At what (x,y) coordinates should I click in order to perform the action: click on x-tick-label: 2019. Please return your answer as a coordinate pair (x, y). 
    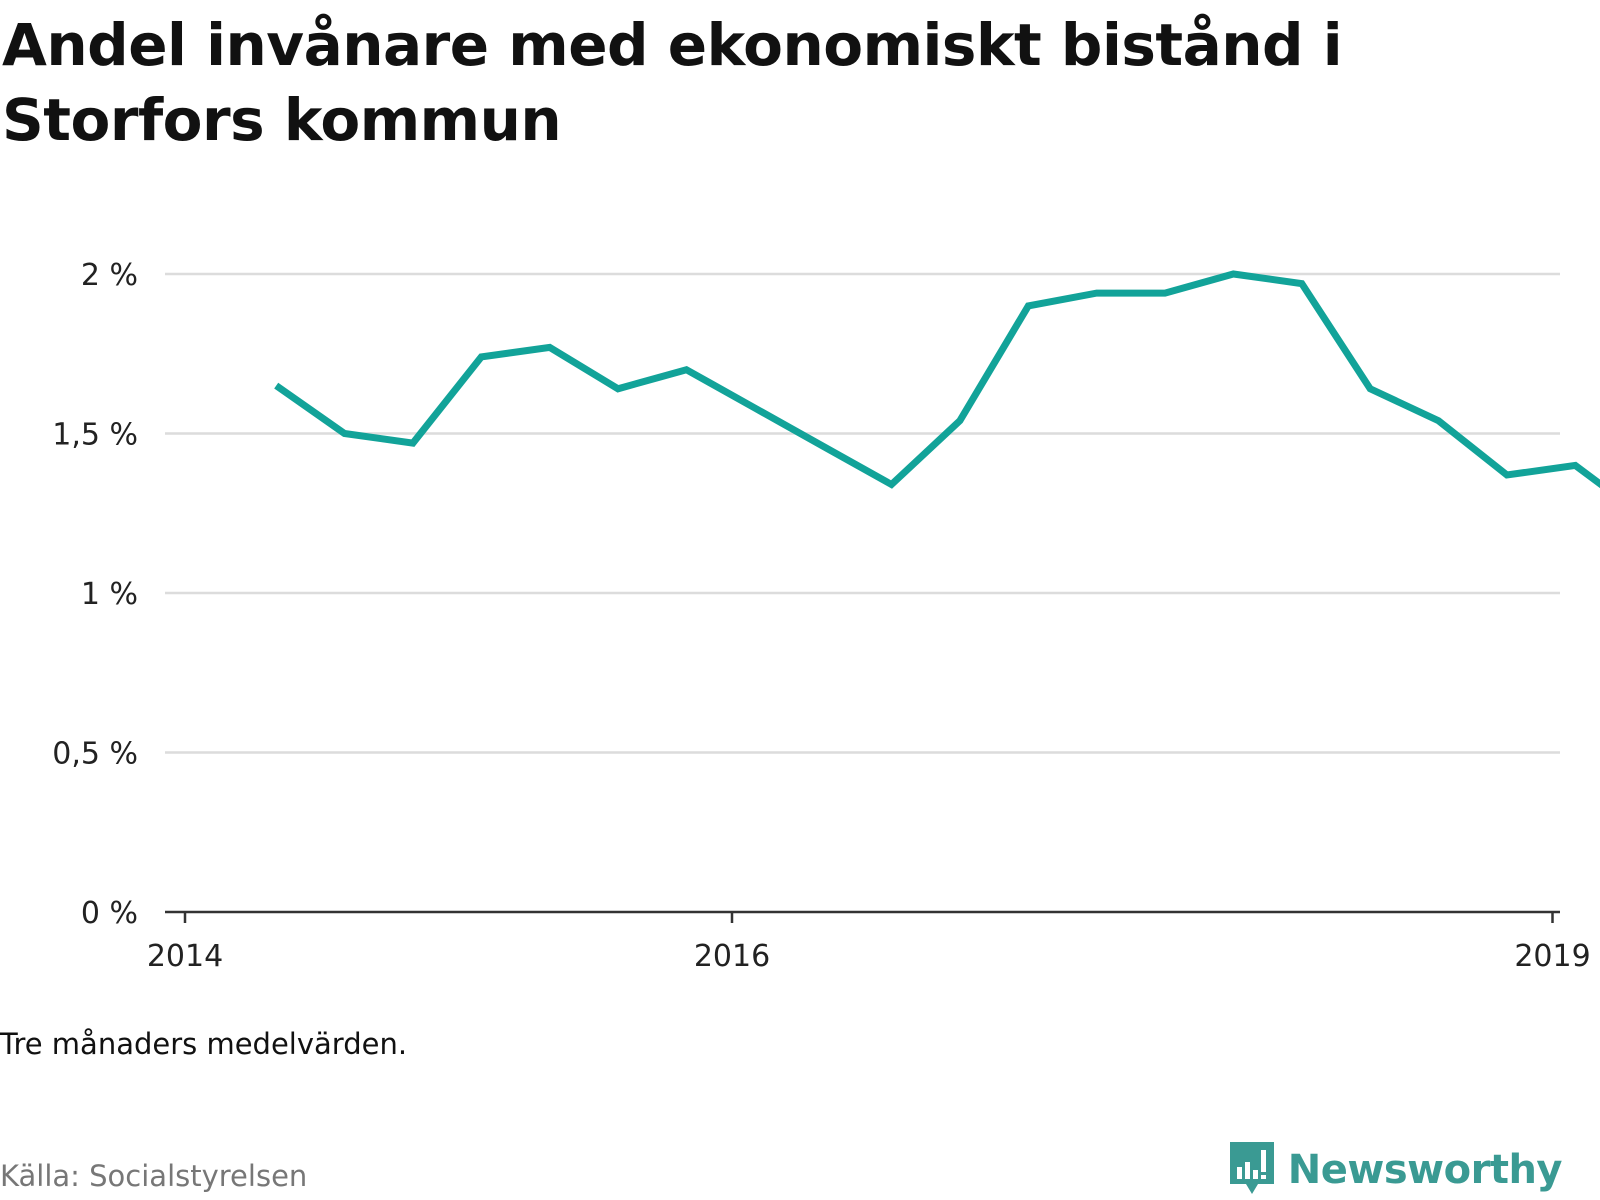
    Looking at the image, I should click on (1552, 956).